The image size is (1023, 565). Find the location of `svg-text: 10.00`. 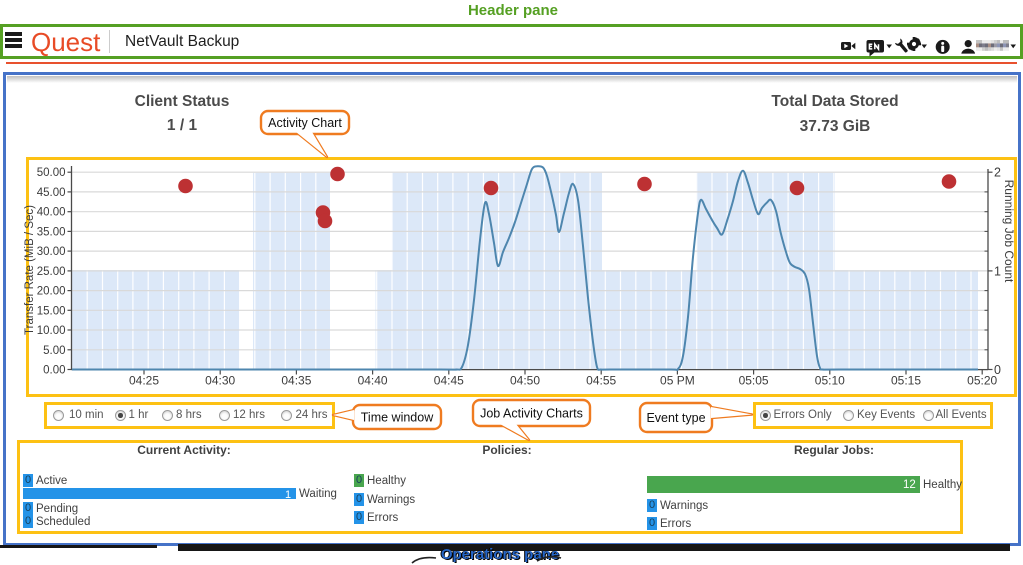

svg-text: 10.00 is located at coordinates (51, 331).